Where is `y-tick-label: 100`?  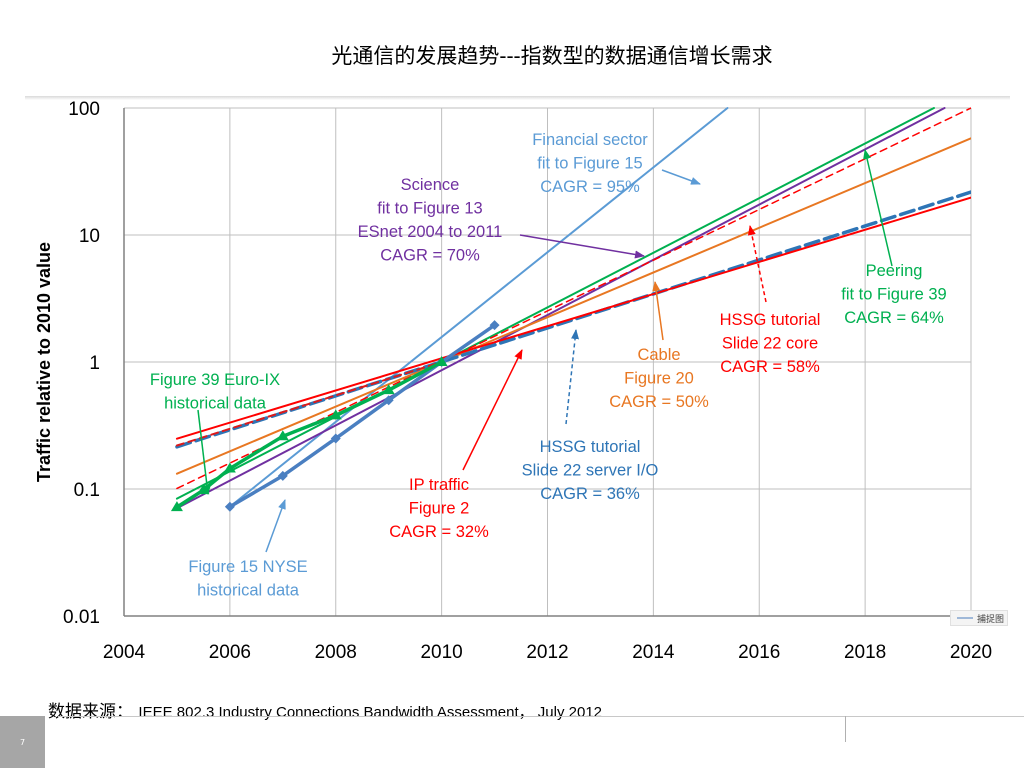 y-tick-label: 100 is located at coordinates (84, 109).